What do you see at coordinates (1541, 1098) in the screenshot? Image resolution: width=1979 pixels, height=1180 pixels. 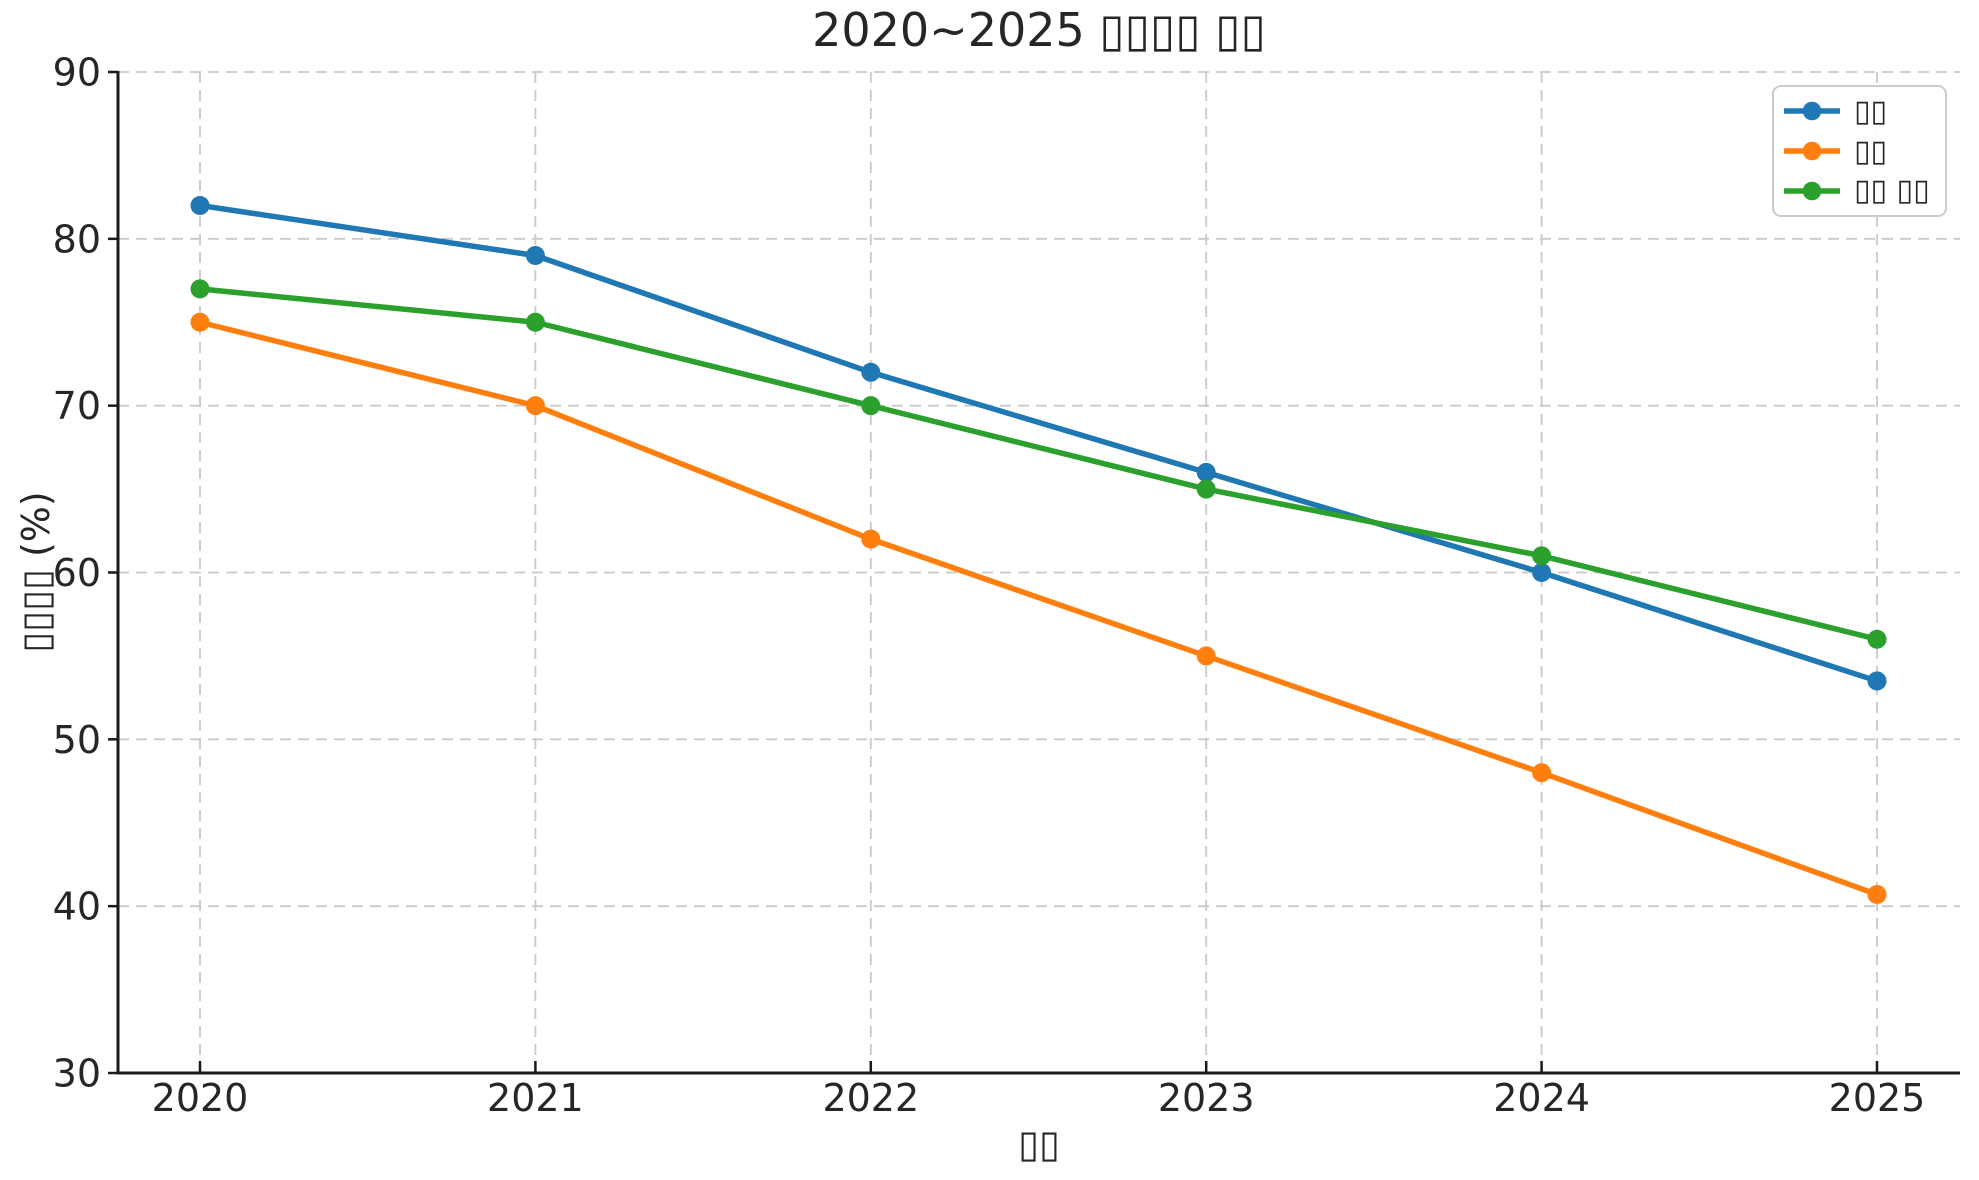 I see `x-tick-label: 2024` at bounding box center [1541, 1098].